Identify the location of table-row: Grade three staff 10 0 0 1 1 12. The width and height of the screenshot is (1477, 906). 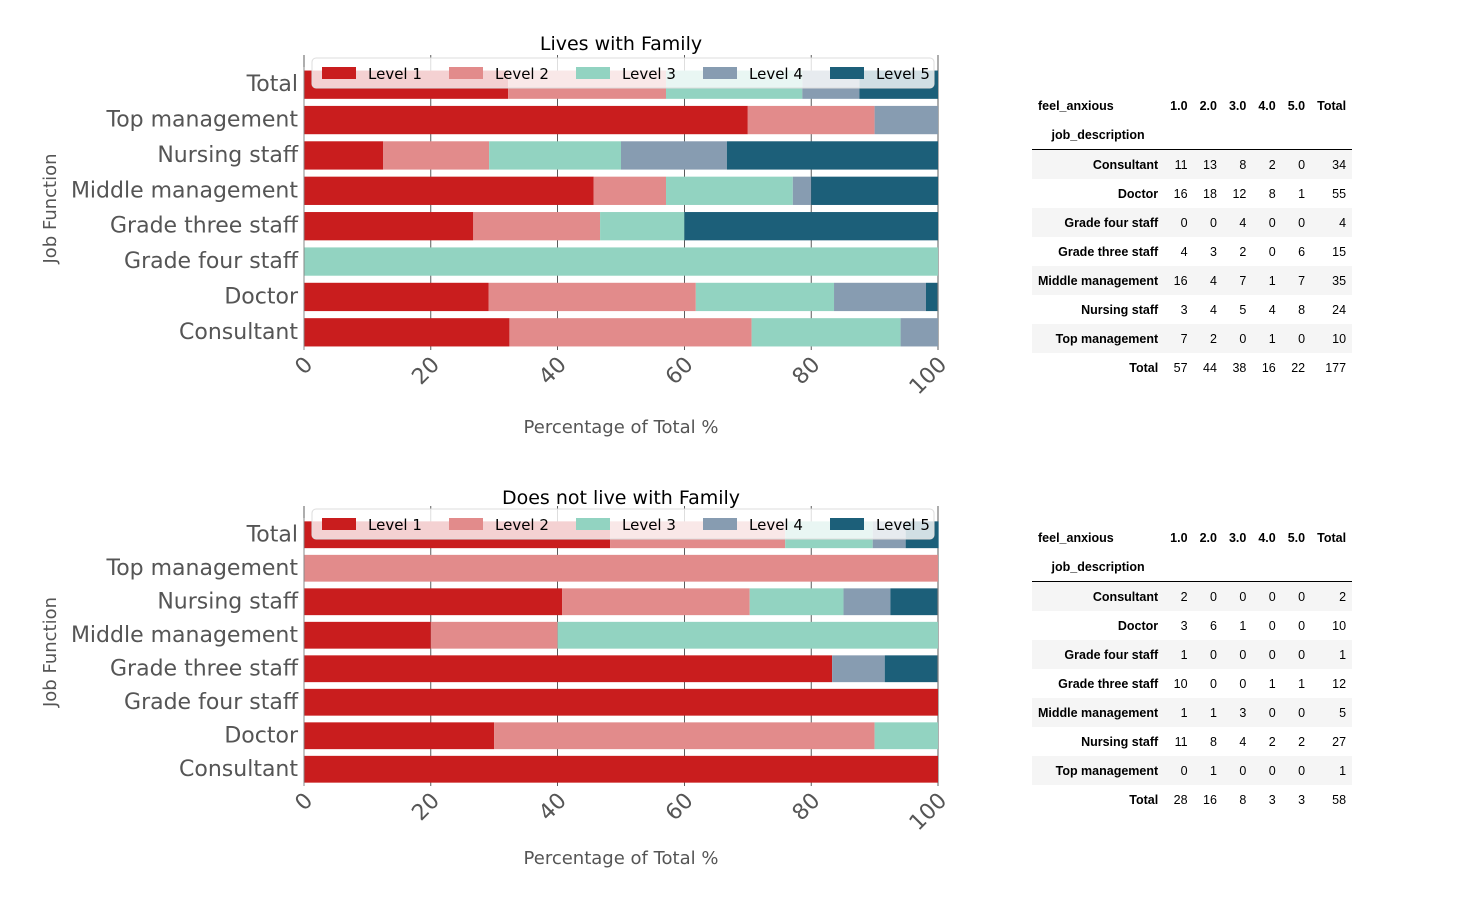
(1192, 683).